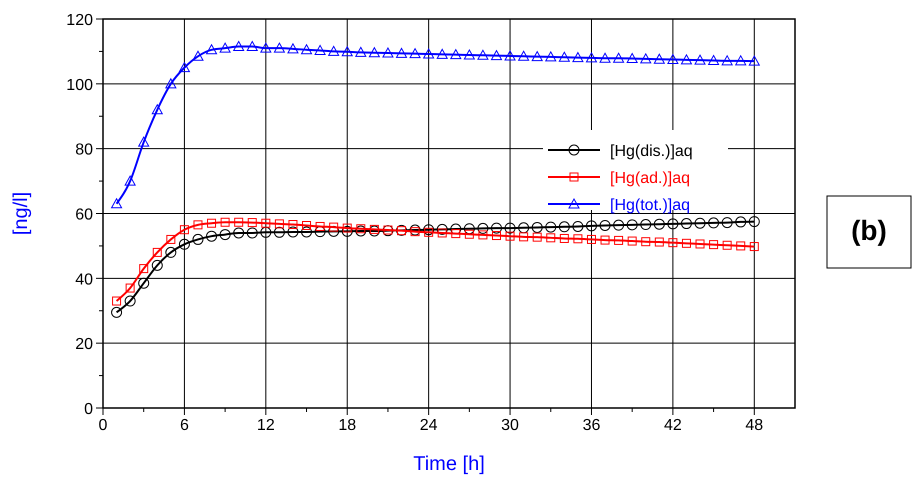 This screenshot has width=912, height=477. I want to click on x-tick-label: 12, so click(265, 425).